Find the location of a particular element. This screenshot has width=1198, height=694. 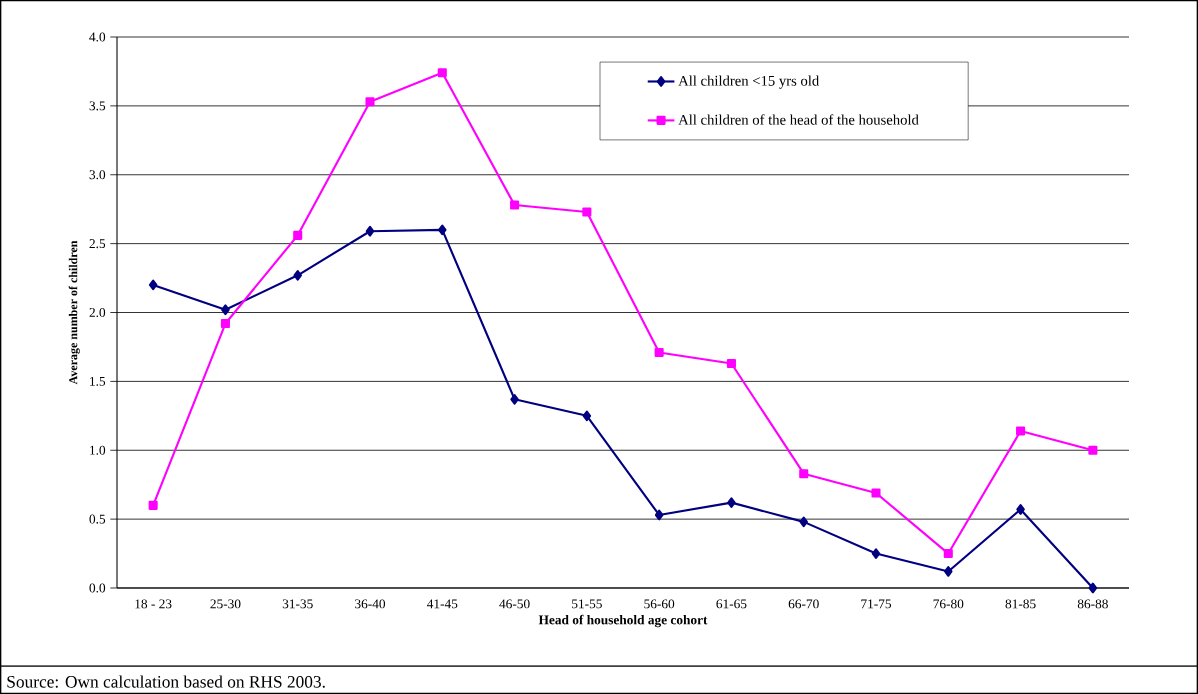

x-tick-label: 81-85 is located at coordinates (1020, 604).